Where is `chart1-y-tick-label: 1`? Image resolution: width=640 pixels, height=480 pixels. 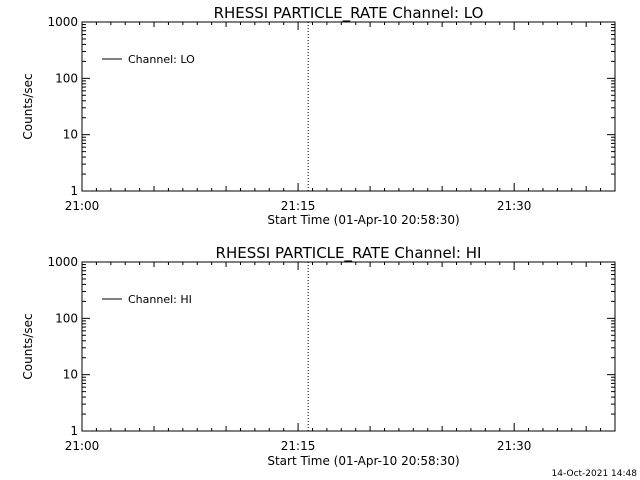
chart1-y-tick-label: 1 is located at coordinates (74, 431).